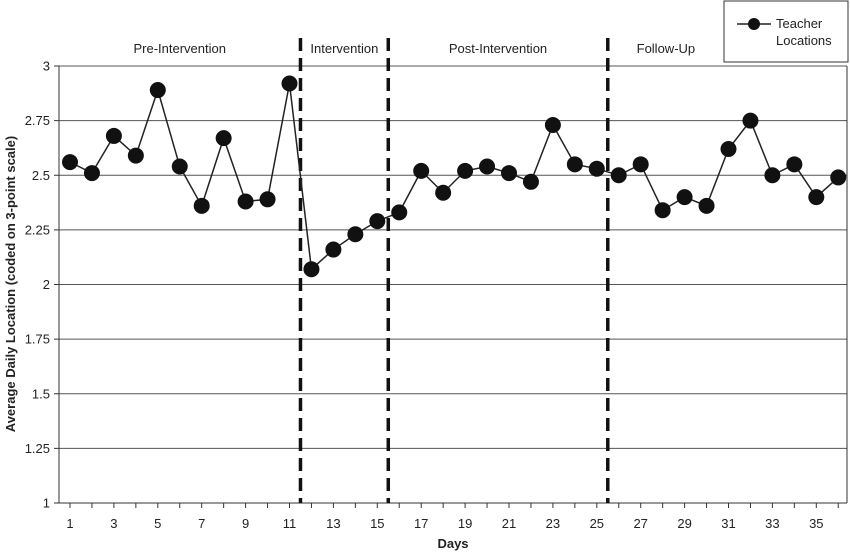 This screenshot has height=554, width=850. What do you see at coordinates (69, 523) in the screenshot?
I see `x-tick-label: 1` at bounding box center [69, 523].